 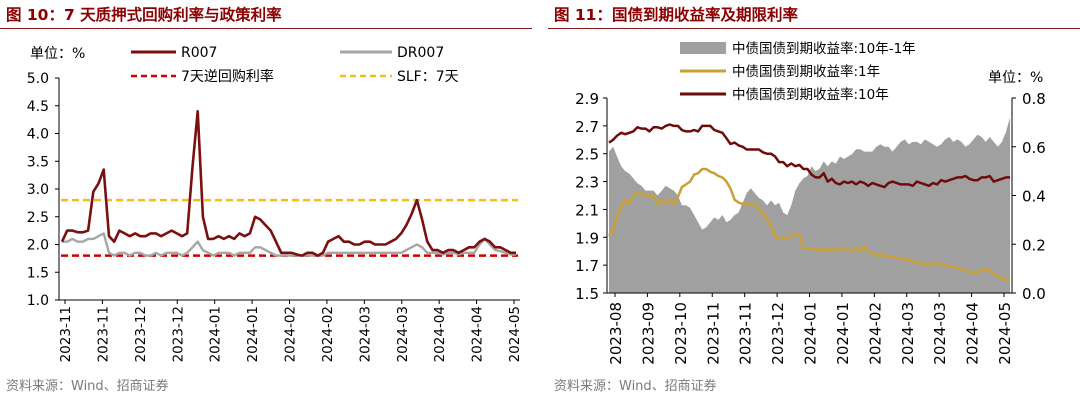 What do you see at coordinates (681, 333) in the screenshot?
I see `x-tick-label: 2023-10` at bounding box center [681, 333].